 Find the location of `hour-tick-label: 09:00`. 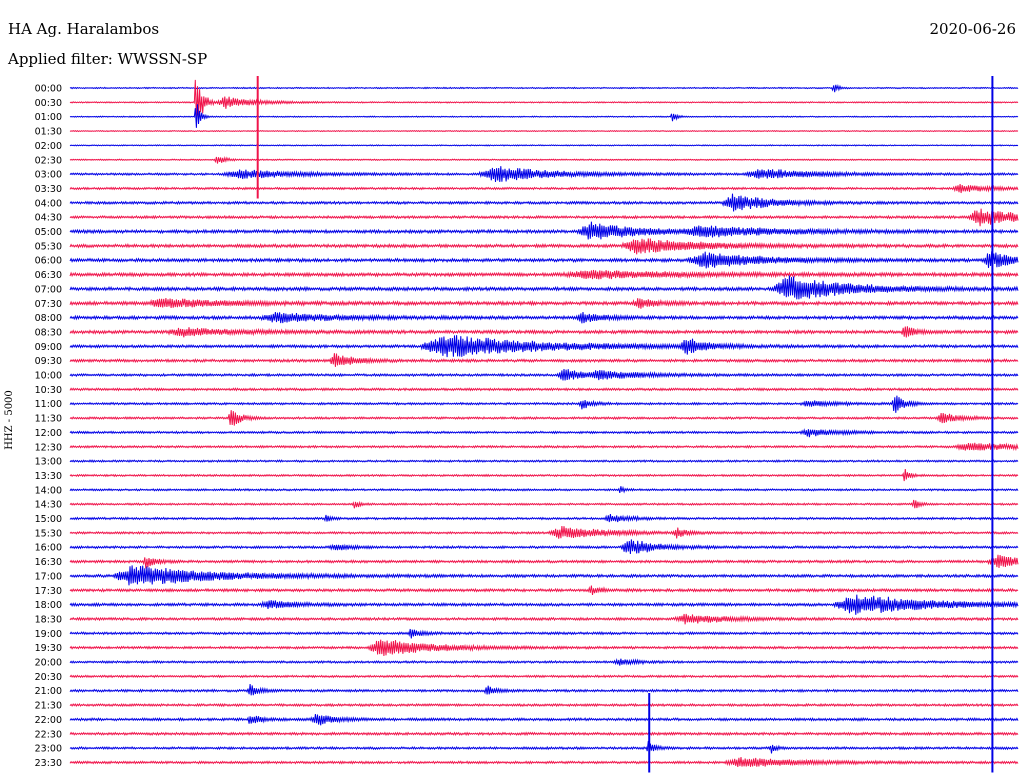

hour-tick-label: 09:00 is located at coordinates (48, 347).